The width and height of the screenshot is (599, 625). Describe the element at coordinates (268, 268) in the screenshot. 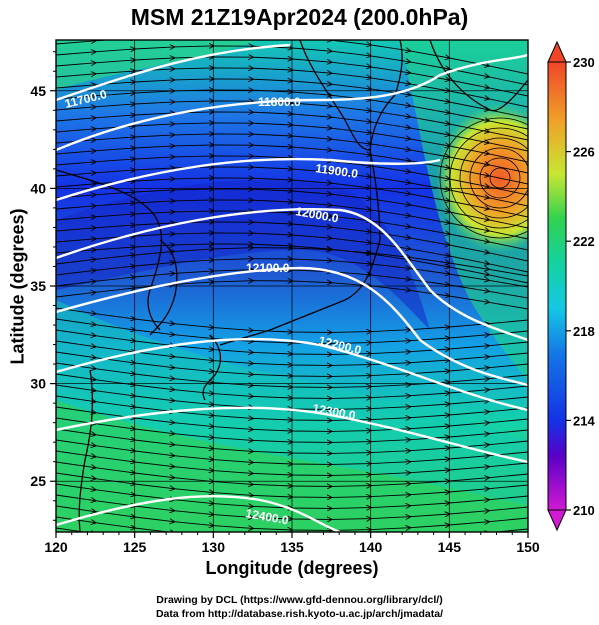

I see `contour-label-12100: 12100.0` at that location.